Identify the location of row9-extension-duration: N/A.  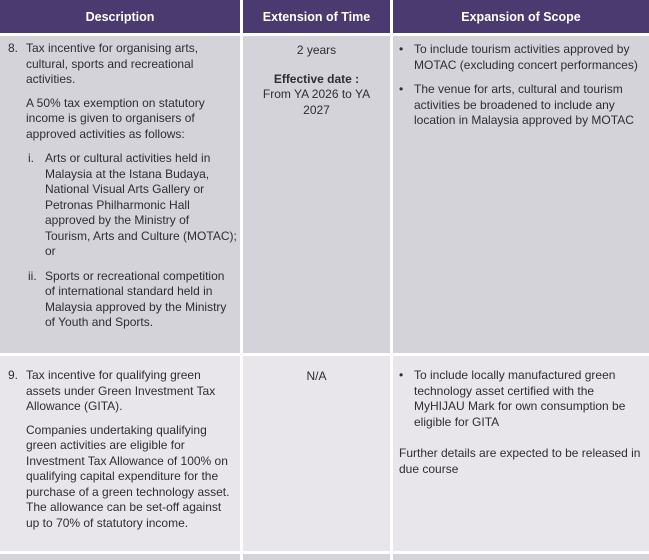
(316, 376).